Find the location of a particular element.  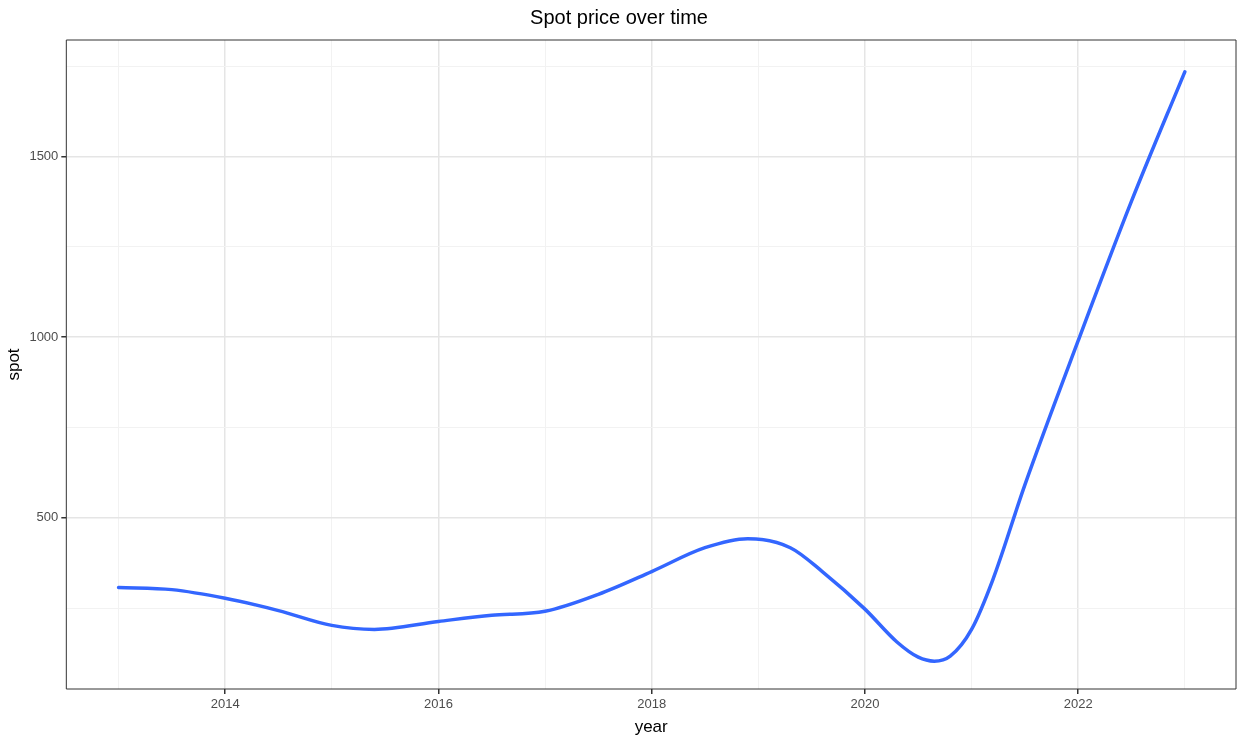

x-tick-label: 2018 is located at coordinates (652, 704).